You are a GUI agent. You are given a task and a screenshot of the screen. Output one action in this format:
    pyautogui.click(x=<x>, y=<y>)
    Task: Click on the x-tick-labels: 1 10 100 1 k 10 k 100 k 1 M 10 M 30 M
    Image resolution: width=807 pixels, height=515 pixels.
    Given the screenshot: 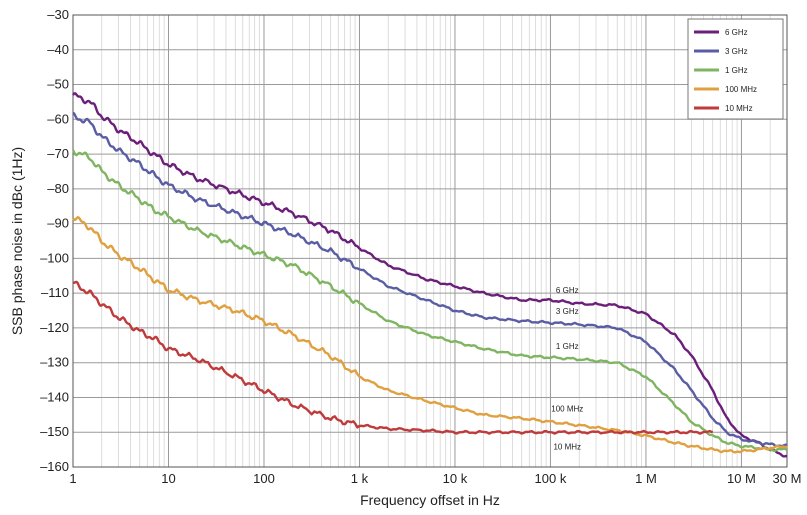 What is the action you would take?
    pyautogui.click(x=435, y=478)
    